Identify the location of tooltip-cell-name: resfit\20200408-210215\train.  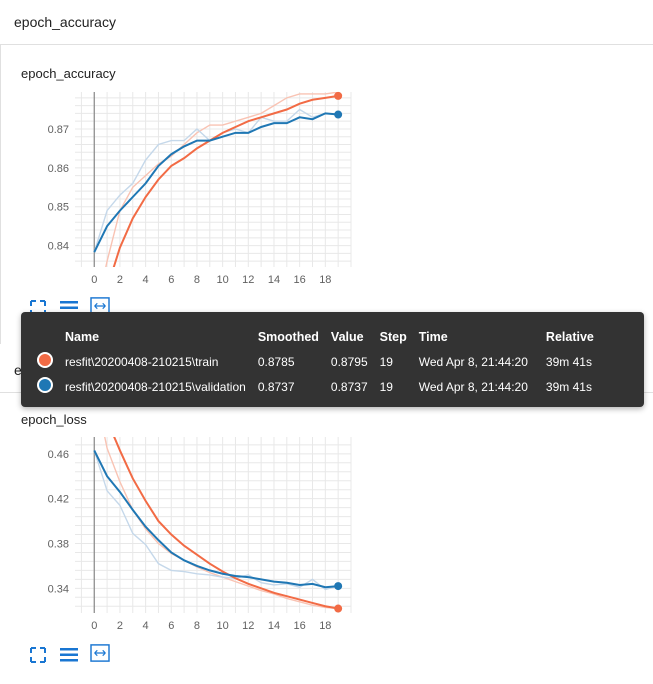
(142, 361).